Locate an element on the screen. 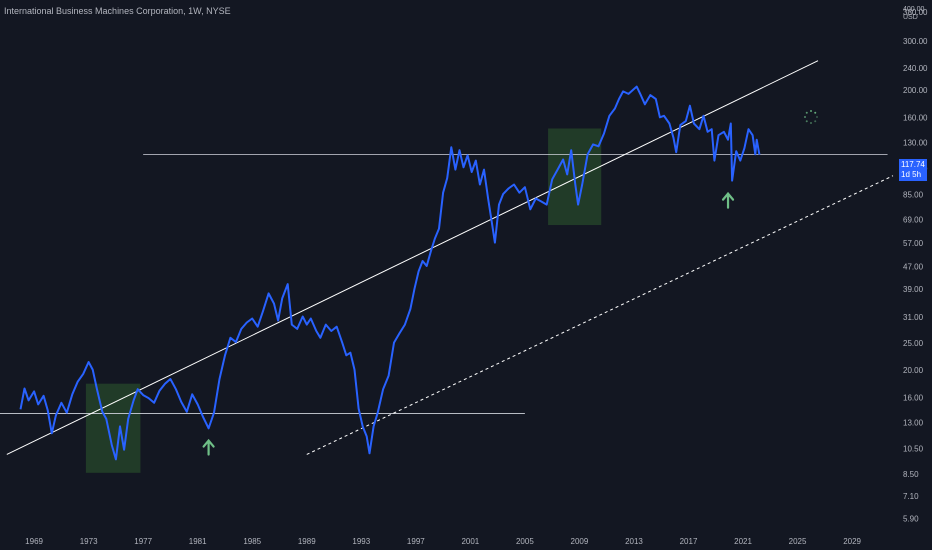 The image size is (932, 550). x-tick-label: 1993 is located at coordinates (361, 541).